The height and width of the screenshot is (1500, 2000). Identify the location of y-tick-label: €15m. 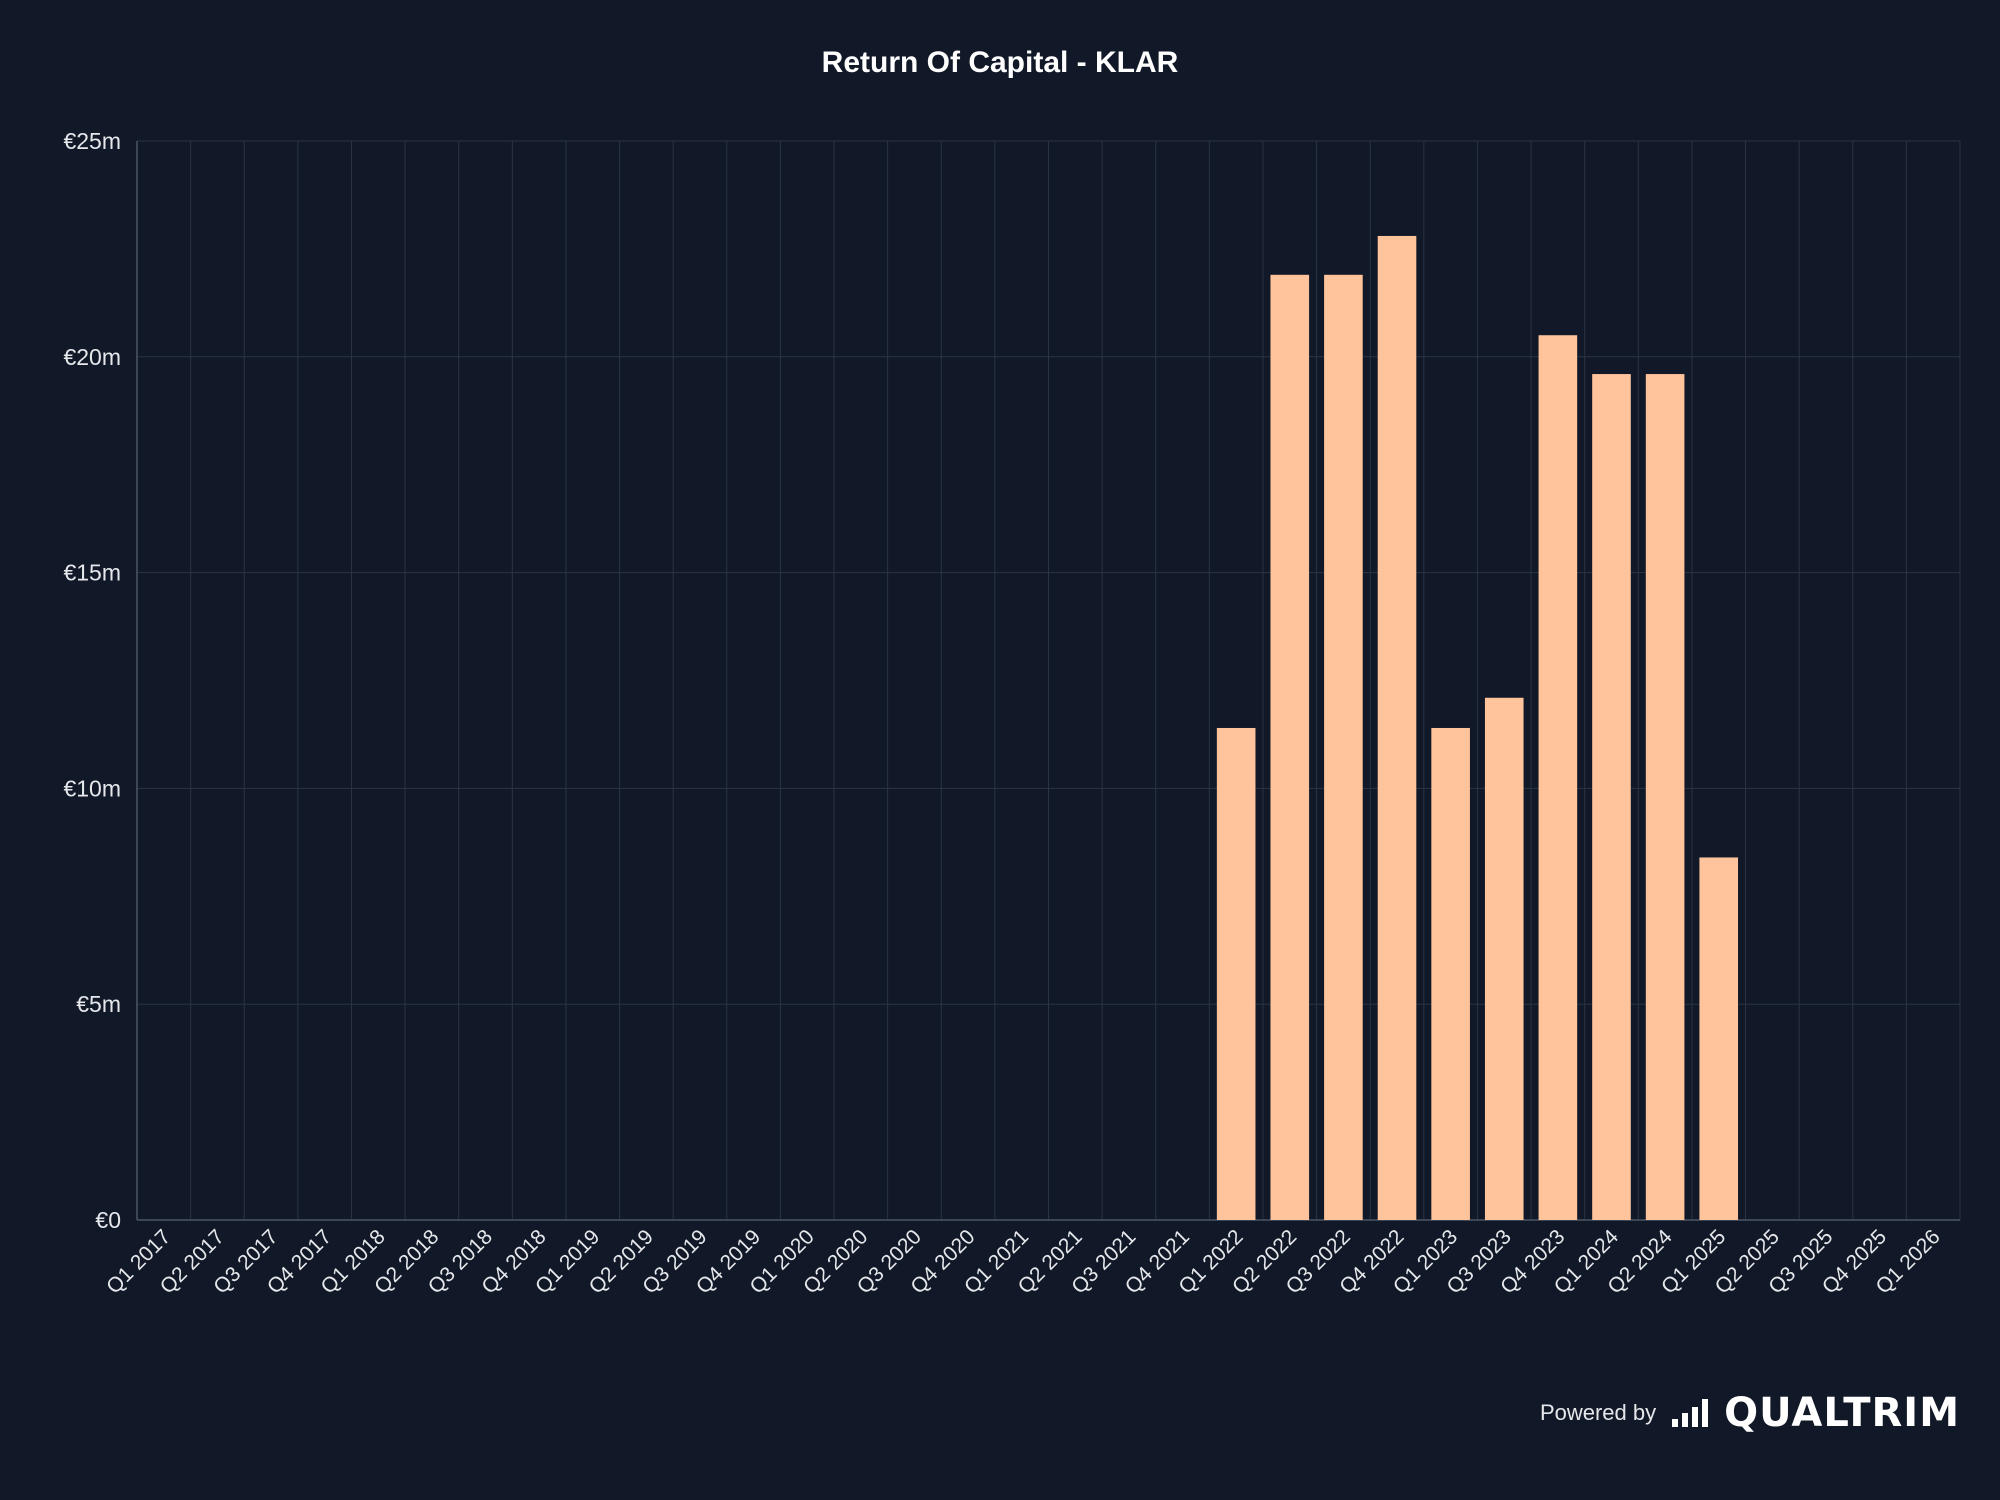
(92, 573).